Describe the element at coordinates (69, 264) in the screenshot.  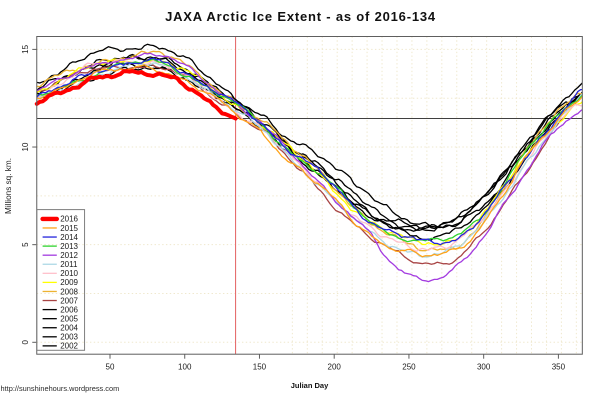
I see `legend-label-2011: 2011` at that location.